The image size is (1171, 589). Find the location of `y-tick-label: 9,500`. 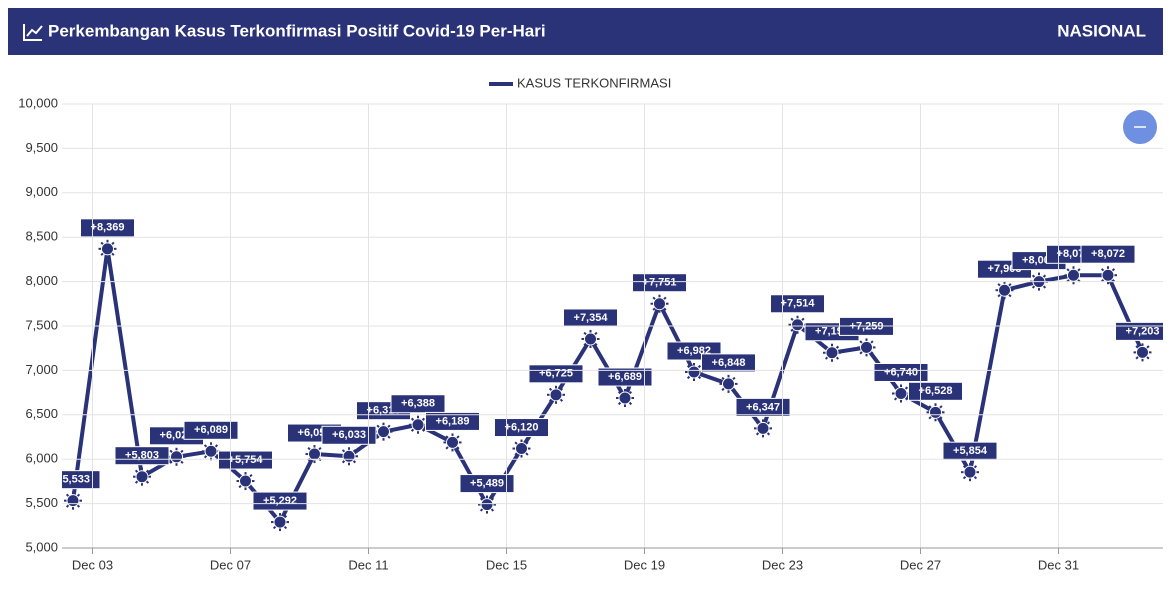

y-tick-label: 9,500 is located at coordinates (41, 147).